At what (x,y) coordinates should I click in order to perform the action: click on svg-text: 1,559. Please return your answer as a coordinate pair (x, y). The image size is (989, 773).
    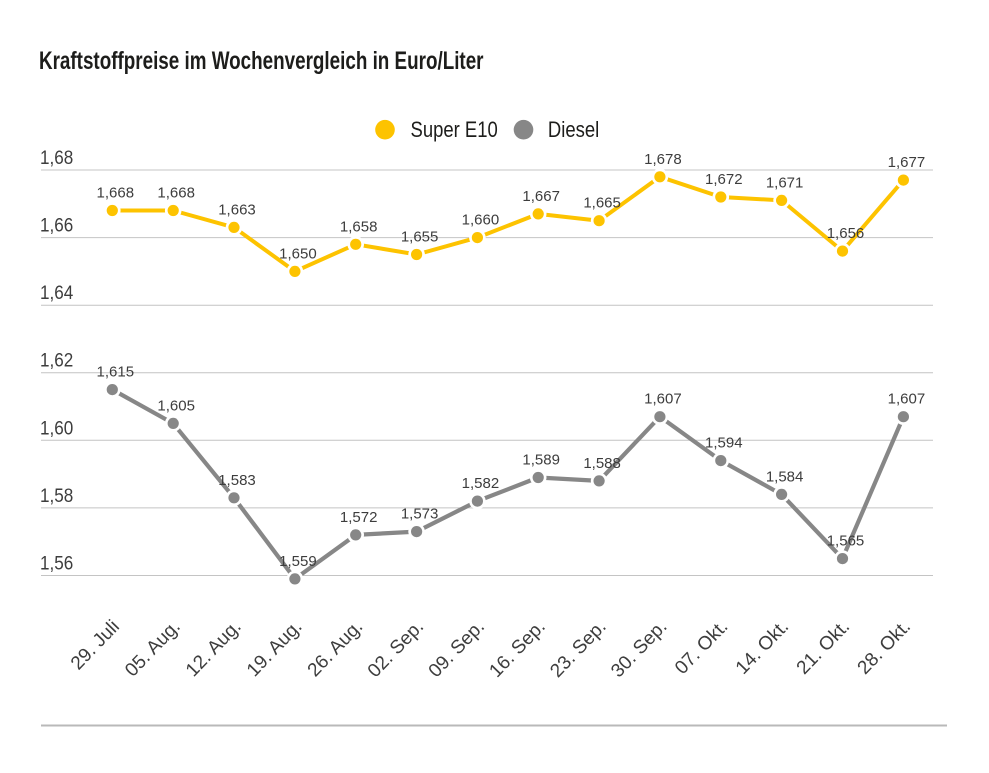
    Looking at the image, I should click on (298, 561).